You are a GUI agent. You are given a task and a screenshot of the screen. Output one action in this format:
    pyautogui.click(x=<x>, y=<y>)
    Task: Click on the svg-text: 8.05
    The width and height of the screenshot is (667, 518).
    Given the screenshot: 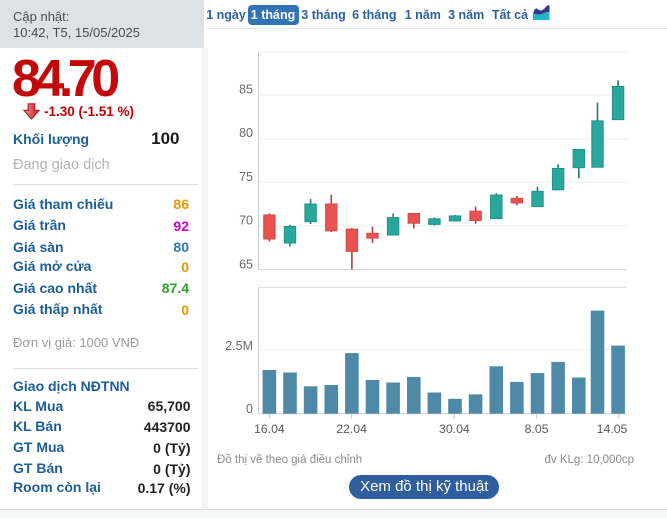 What is the action you would take?
    pyautogui.click(x=537, y=429)
    